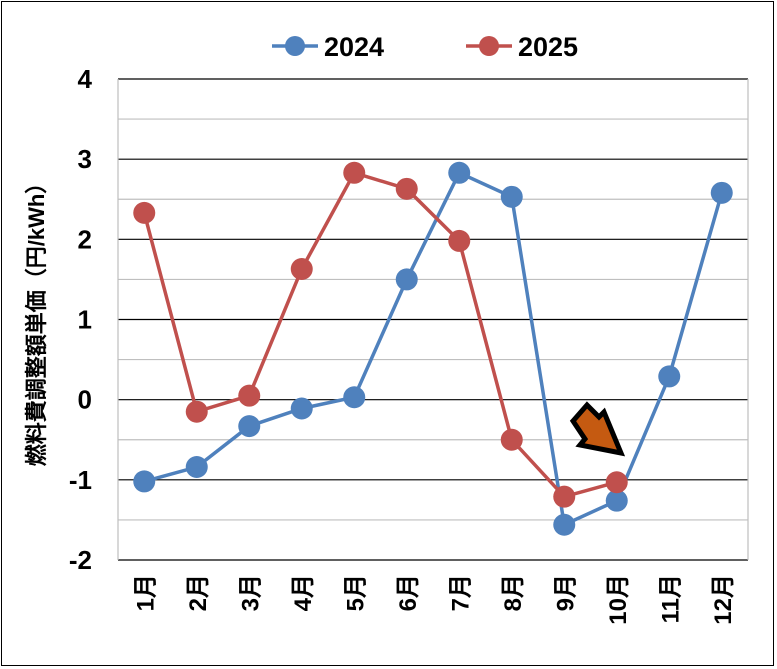  I want to click on y-tick-labels: -2 -1 0 1 2 3 4, so click(81, 319).